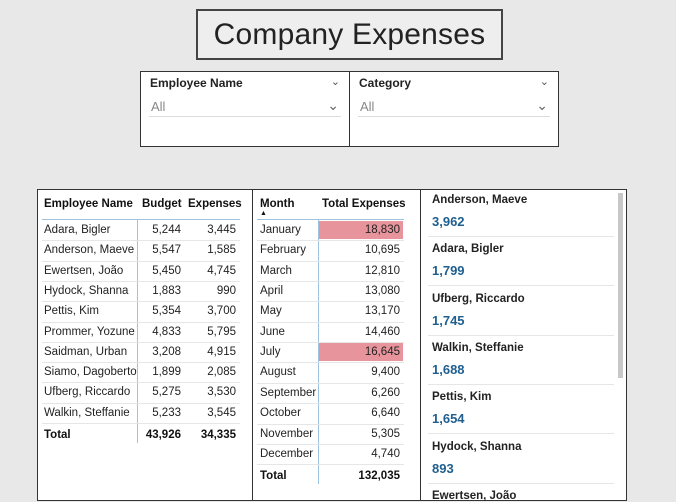 Image resolution: width=676 pixels, height=502 pixels. What do you see at coordinates (283, 250) in the screenshot?
I see `month-cell: February` at bounding box center [283, 250].